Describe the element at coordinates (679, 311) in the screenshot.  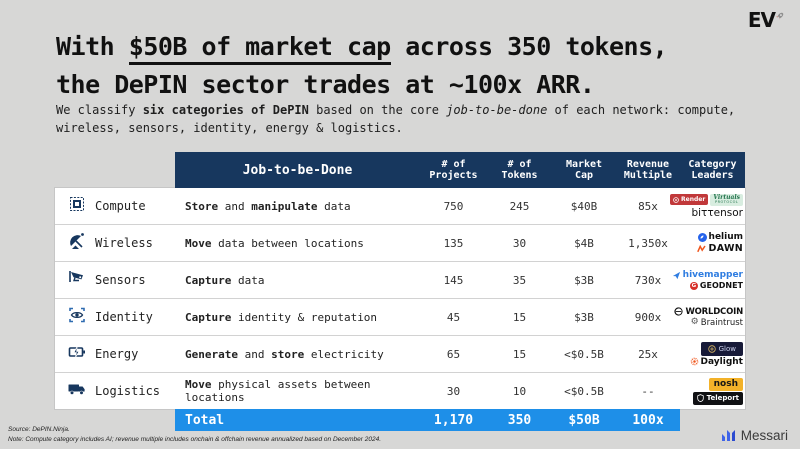
I see `worldcoin-icon` at that location.